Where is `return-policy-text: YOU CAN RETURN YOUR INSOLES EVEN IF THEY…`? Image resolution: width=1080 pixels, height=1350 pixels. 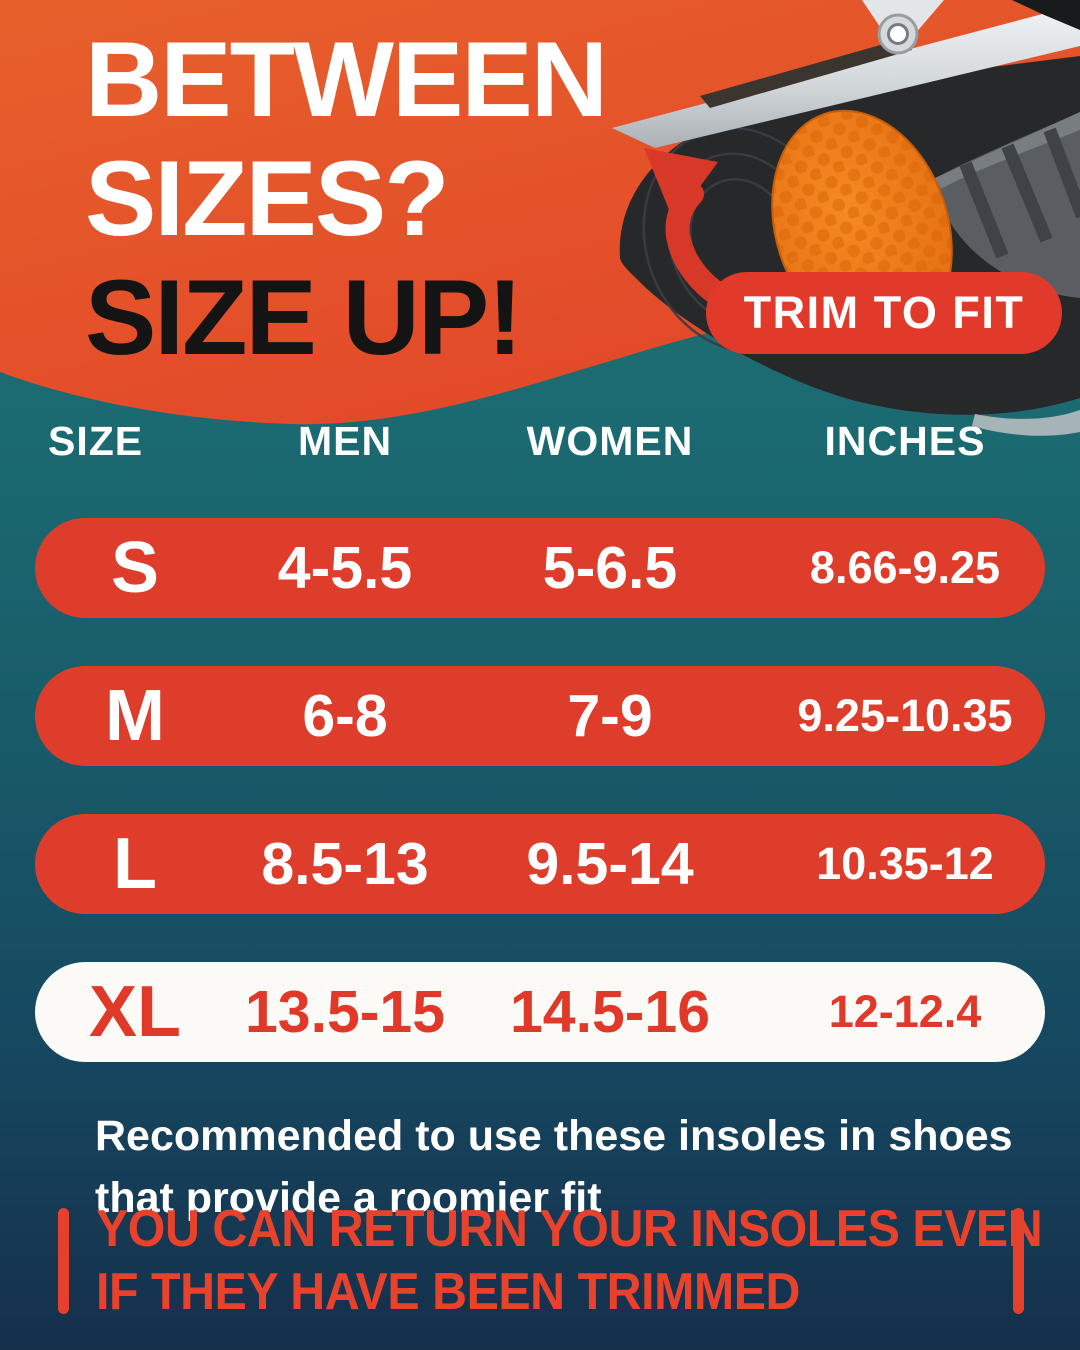
return-policy-text: YOU CAN RETURN YOUR INSOLES EVEN IF THEY… is located at coordinates (569, 1261).